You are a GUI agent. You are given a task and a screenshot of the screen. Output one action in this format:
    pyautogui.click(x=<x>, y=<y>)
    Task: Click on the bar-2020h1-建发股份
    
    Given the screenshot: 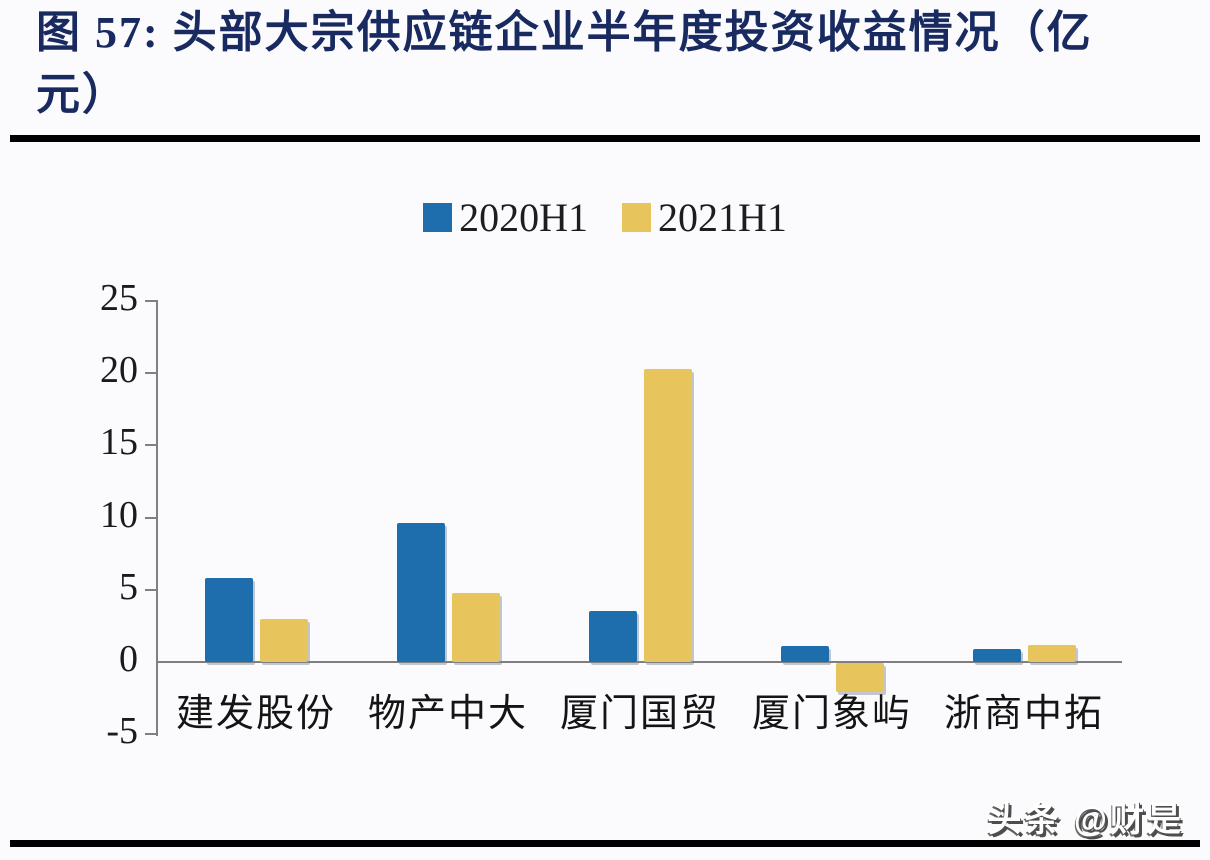 What is the action you would take?
    pyautogui.click(x=229, y=620)
    